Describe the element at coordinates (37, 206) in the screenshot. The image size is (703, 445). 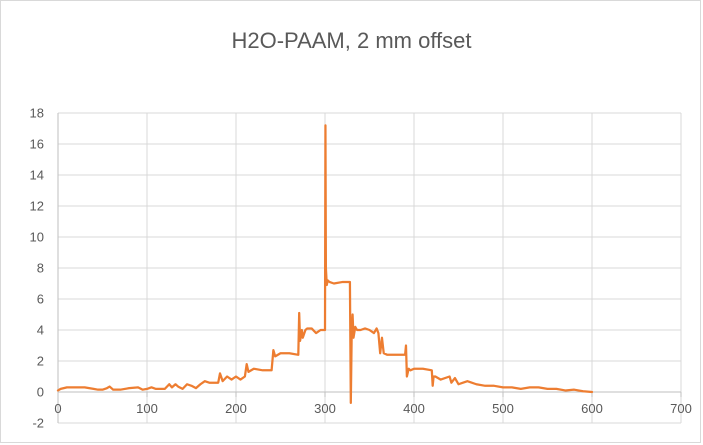
I see `y-tick-label: 12` at that location.